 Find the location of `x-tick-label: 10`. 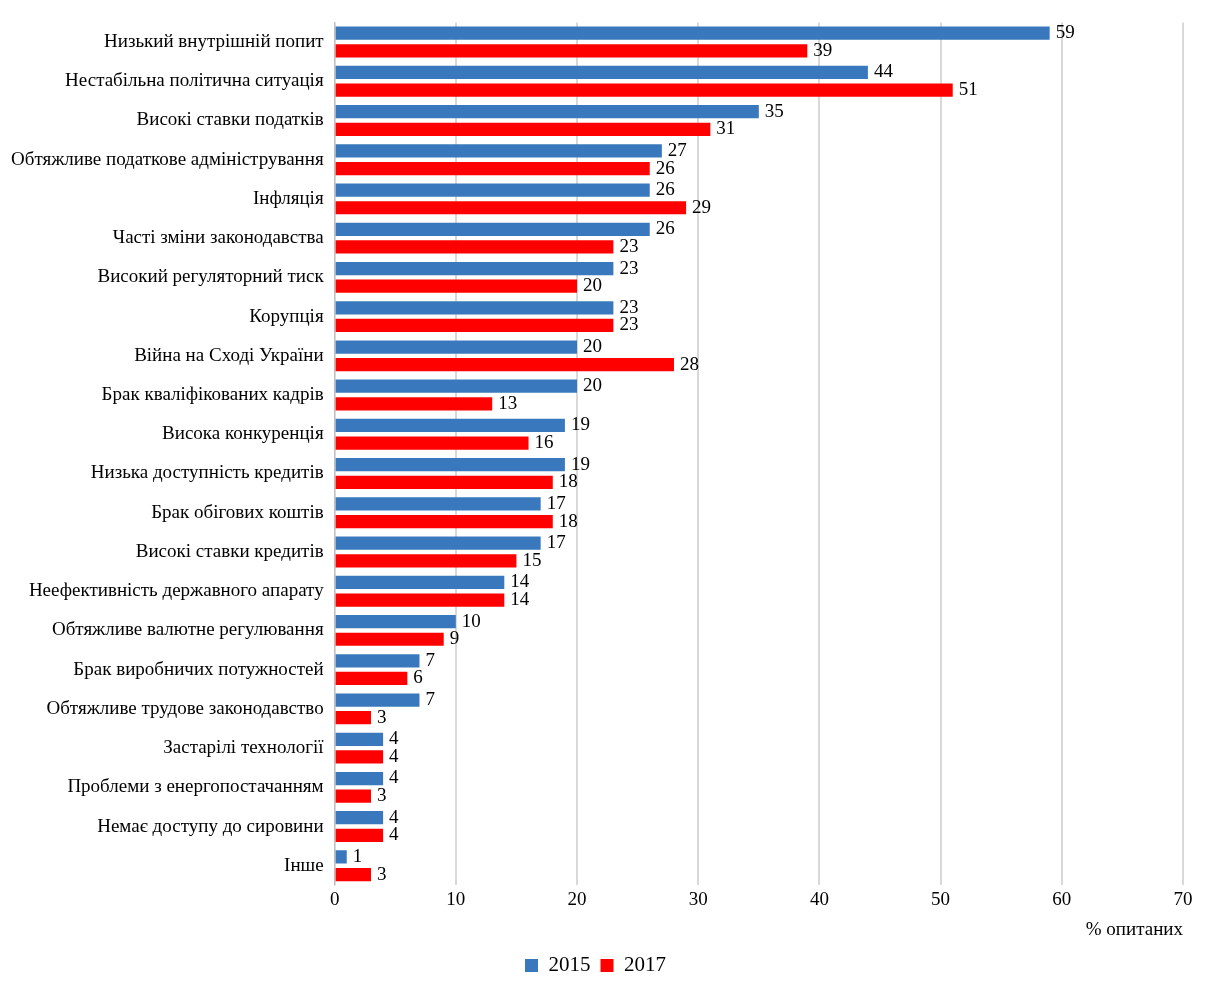

x-tick-label: 10 is located at coordinates (456, 898).